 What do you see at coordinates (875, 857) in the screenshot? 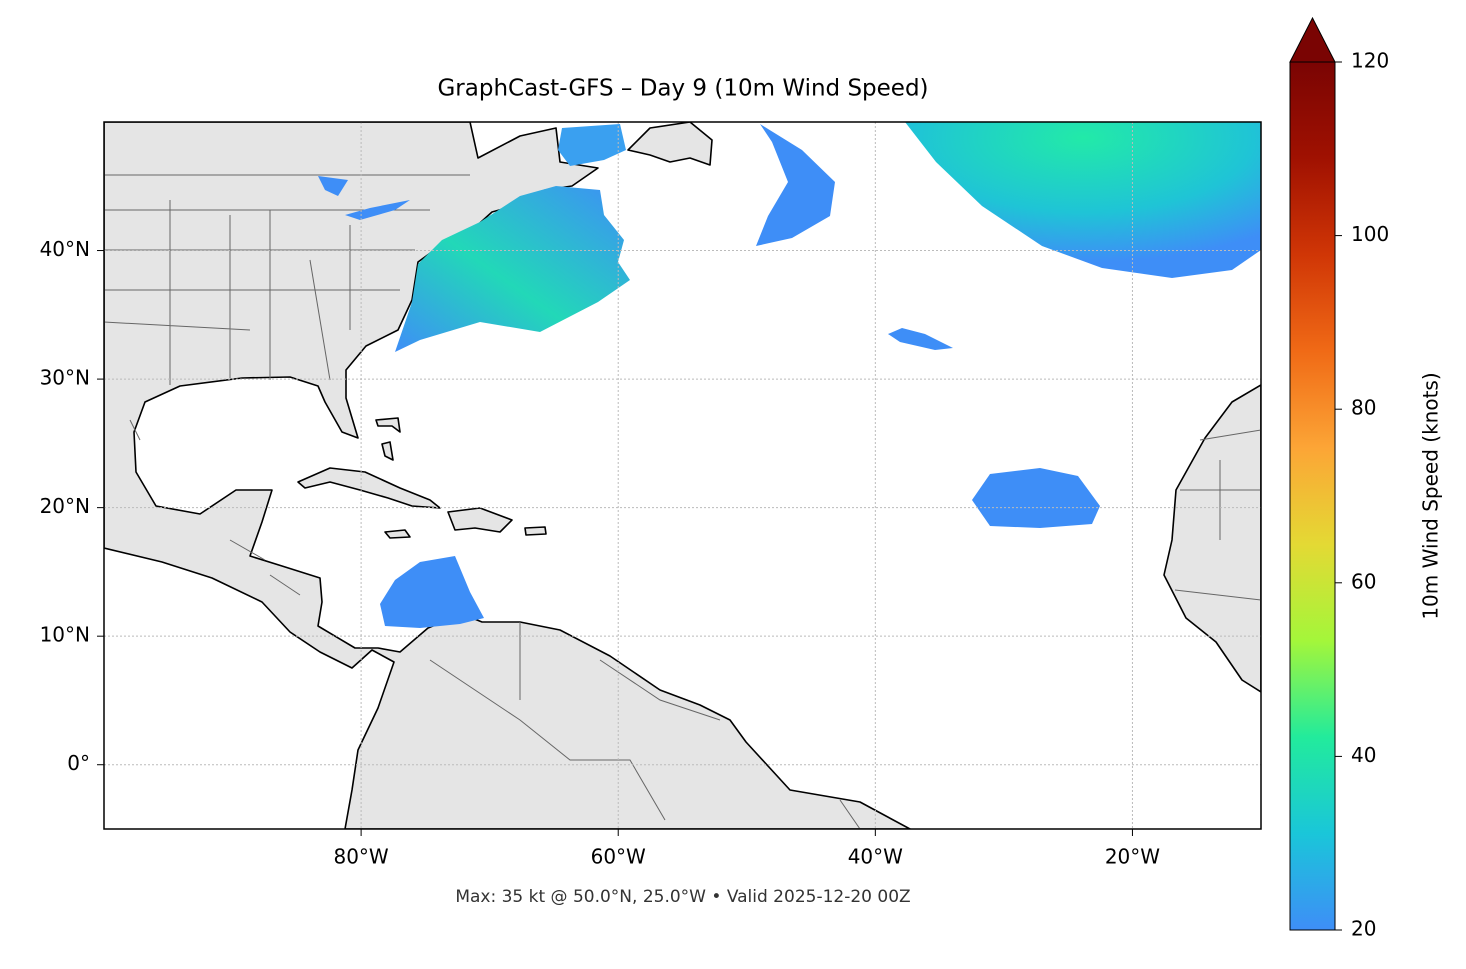
I see `x-tick-label: 40°W` at bounding box center [875, 857].